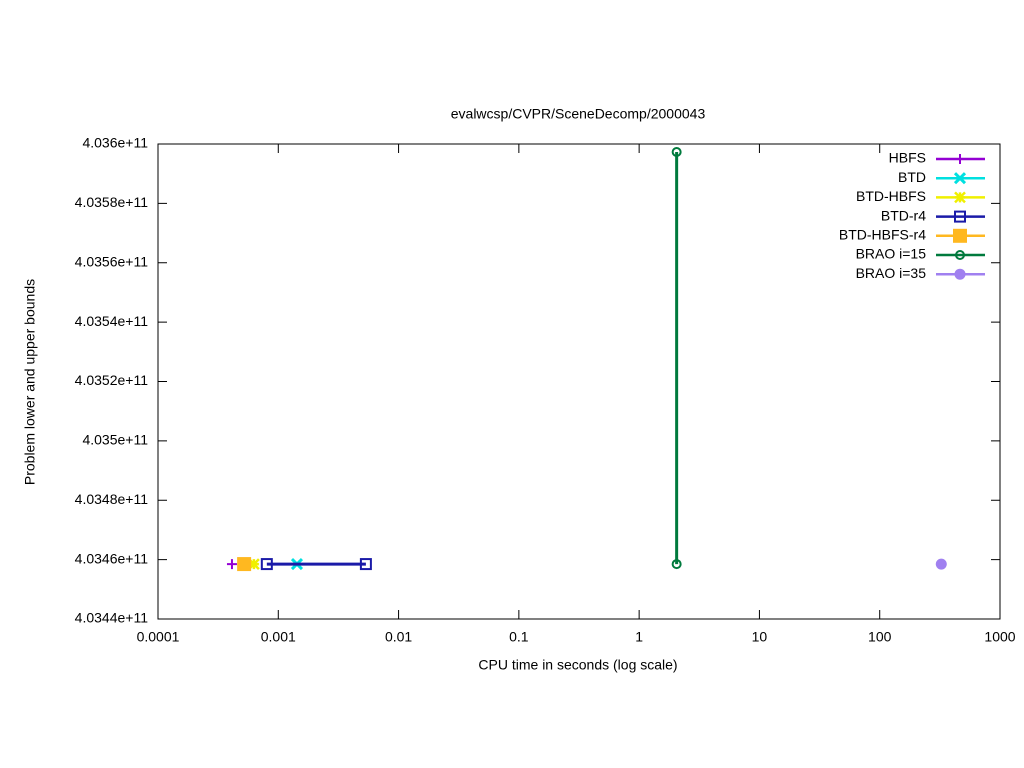 This screenshot has height=768, width=1024. I want to click on y-tick-label: 4.0354e+11, so click(112, 321).